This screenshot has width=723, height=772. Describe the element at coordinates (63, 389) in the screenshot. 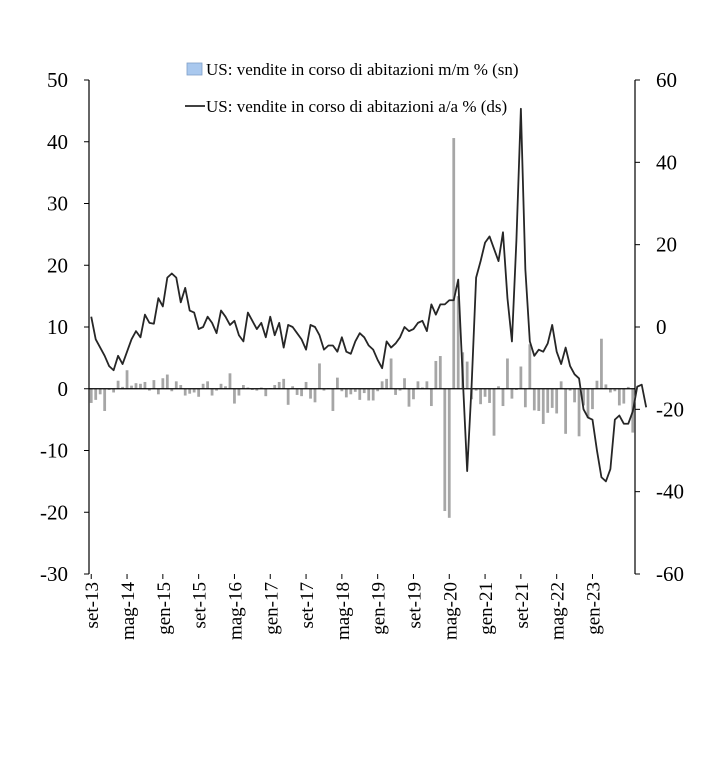

I see `left-tick-label: 0` at that location.